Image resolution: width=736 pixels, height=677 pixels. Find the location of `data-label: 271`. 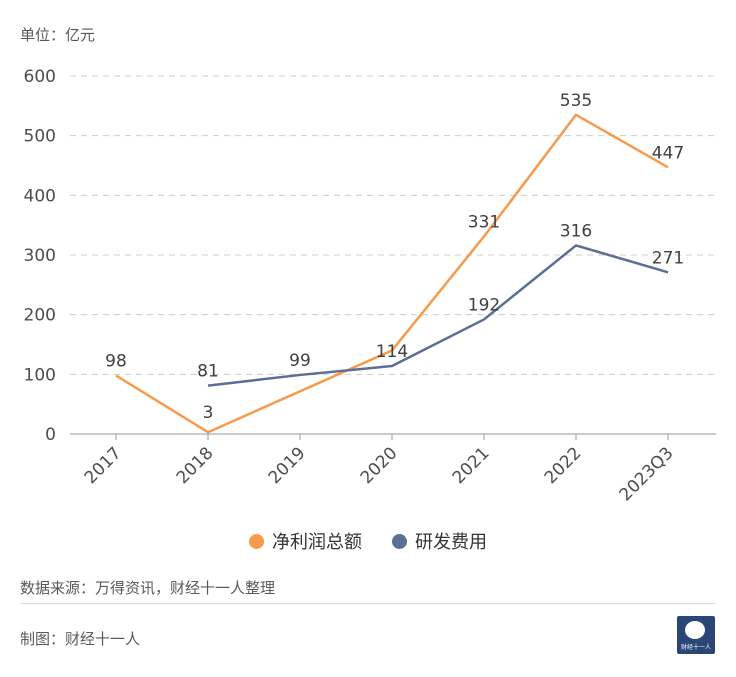

data-label: 271 is located at coordinates (668, 258).